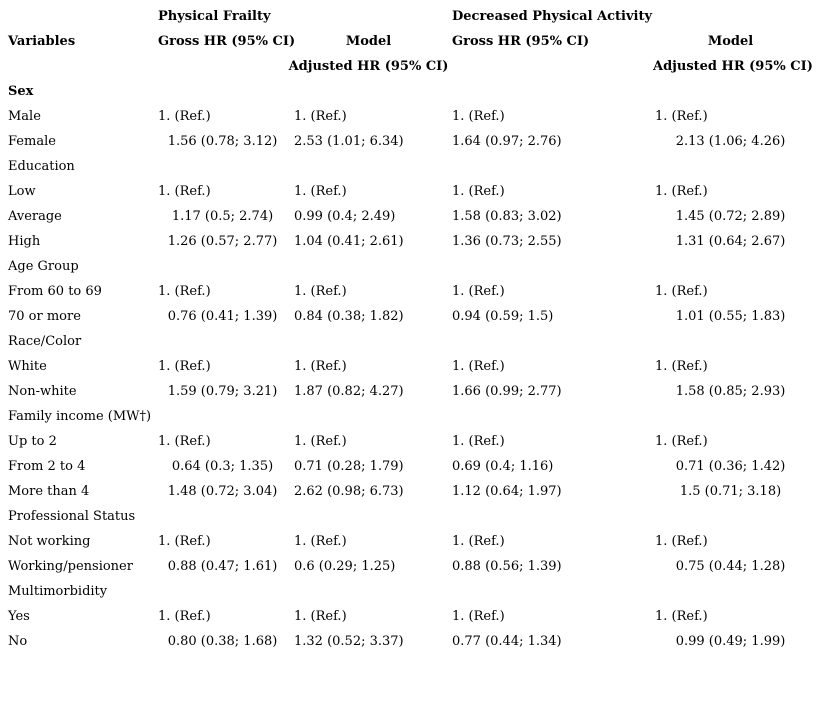 This screenshot has height=726, width=816. What do you see at coordinates (507, 491) in the screenshot?
I see `dpa-gross-cell: 1.12 (0.64; 1.97)` at bounding box center [507, 491].